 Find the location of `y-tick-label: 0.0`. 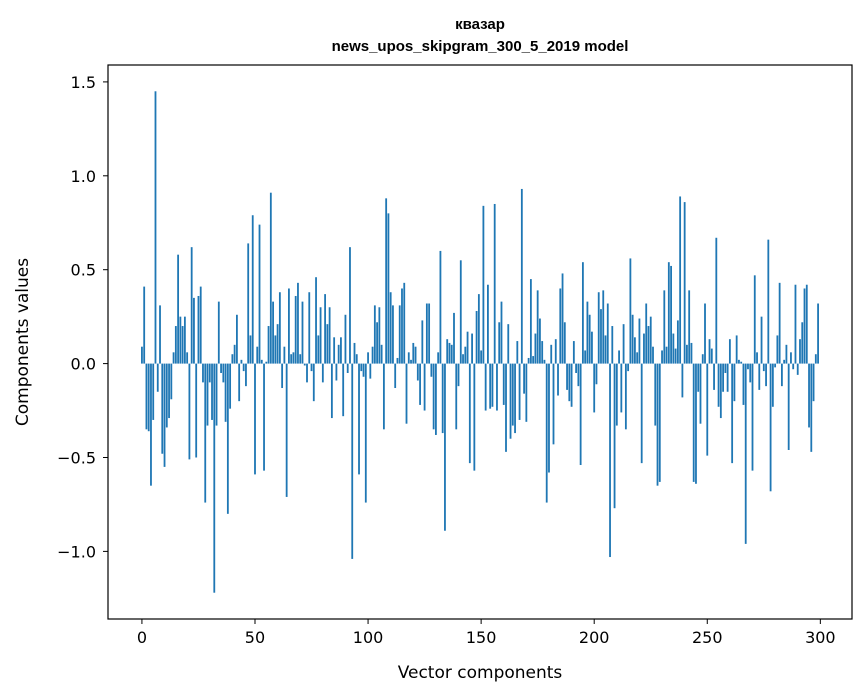

y-tick-label: 0.0 is located at coordinates (83, 364).